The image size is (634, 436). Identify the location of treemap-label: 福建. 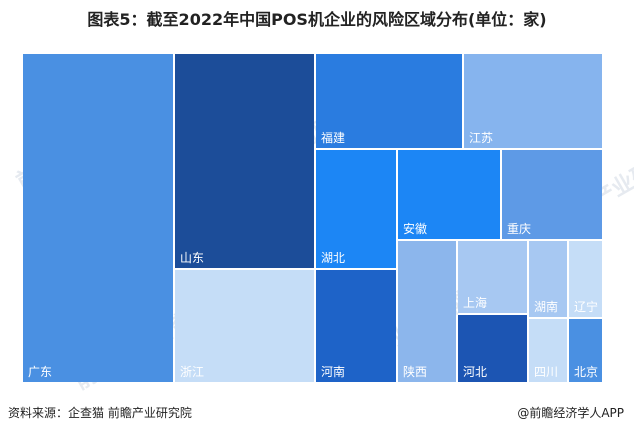
(333, 137).